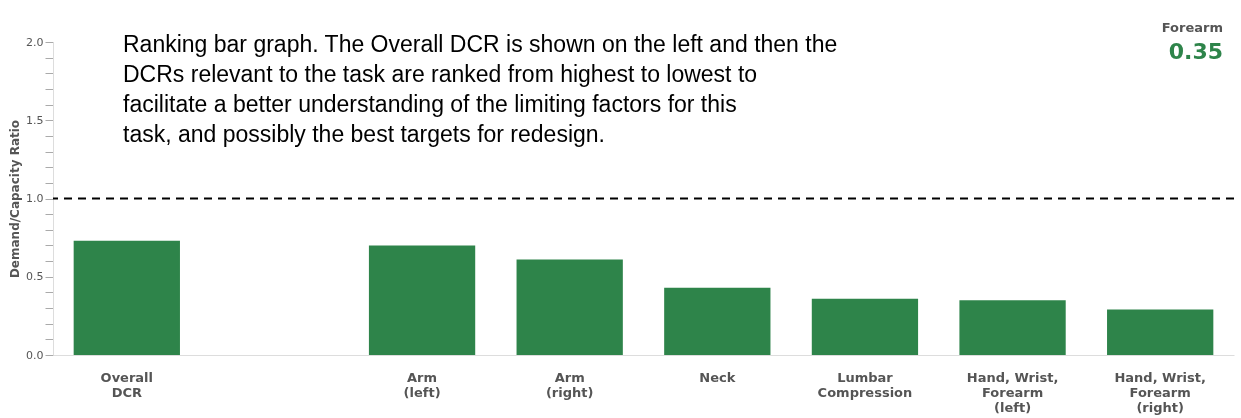 This screenshot has width=1241, height=418. Describe the element at coordinates (35, 355) in the screenshot. I see `y-tick-label: 0.0` at that location.